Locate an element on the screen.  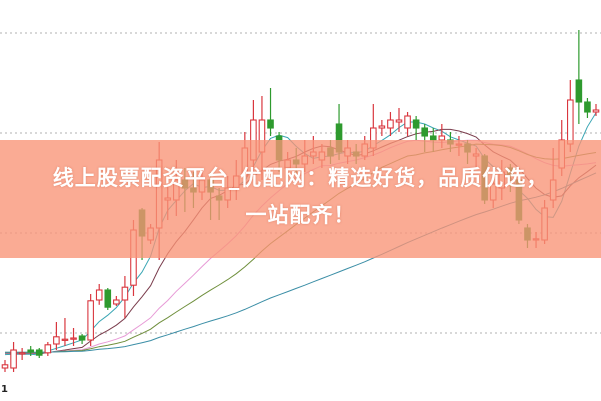
banner-line-2: 一站配齐！ is located at coordinates (300, 215).